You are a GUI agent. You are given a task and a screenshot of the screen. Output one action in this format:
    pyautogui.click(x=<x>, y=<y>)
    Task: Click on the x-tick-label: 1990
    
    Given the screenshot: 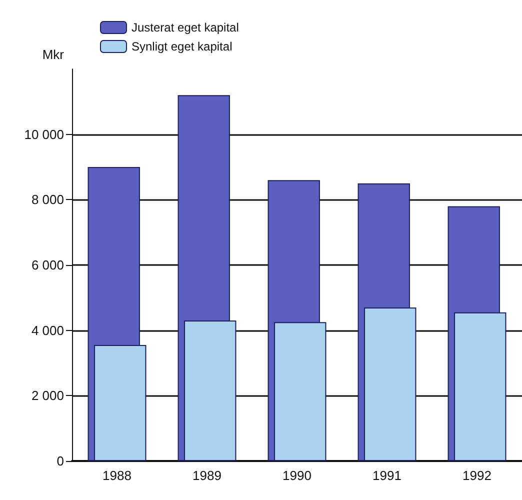 What is the action you would take?
    pyautogui.click(x=297, y=475)
    